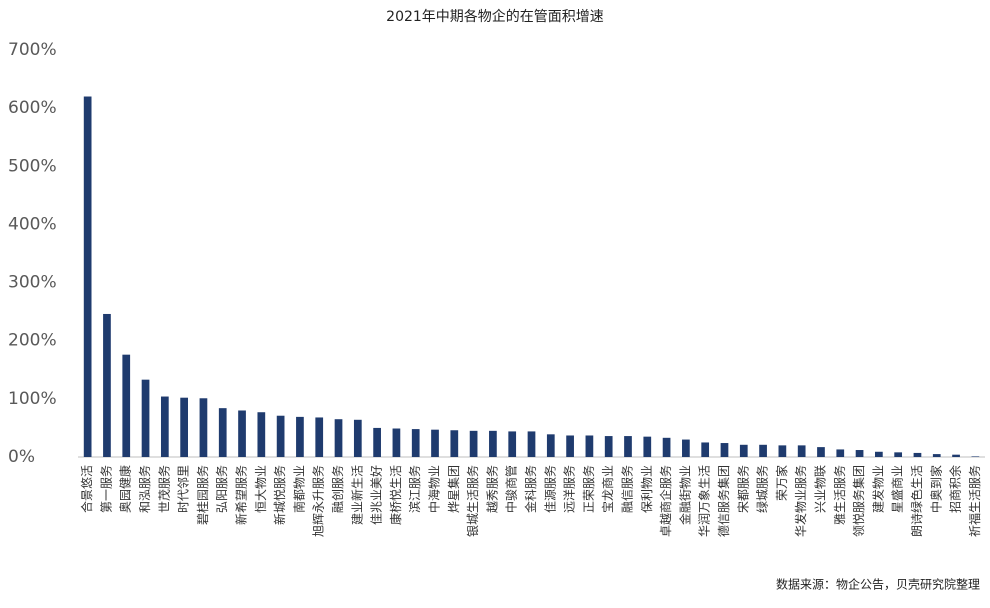 Image resolution: width=990 pixels, height=608 pixels. Describe the element at coordinates (742, 489) in the screenshot. I see `x-tick-label: 宋都服务` at that location.